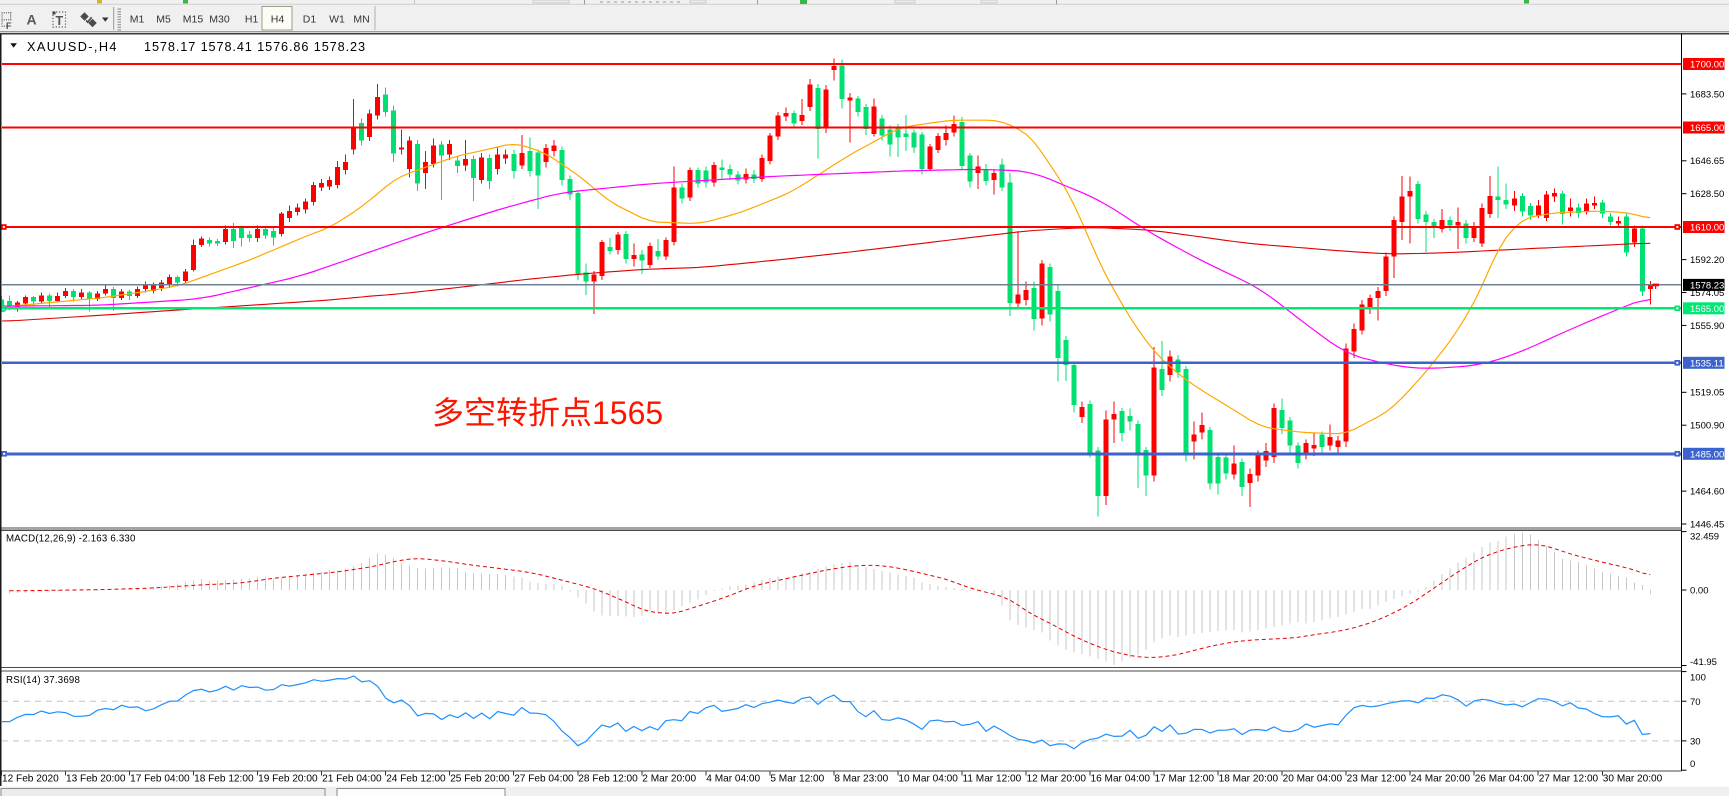 The image size is (1729, 796). Describe the element at coordinates (60, 21) in the screenshot. I see `svg-text: T` at that location.